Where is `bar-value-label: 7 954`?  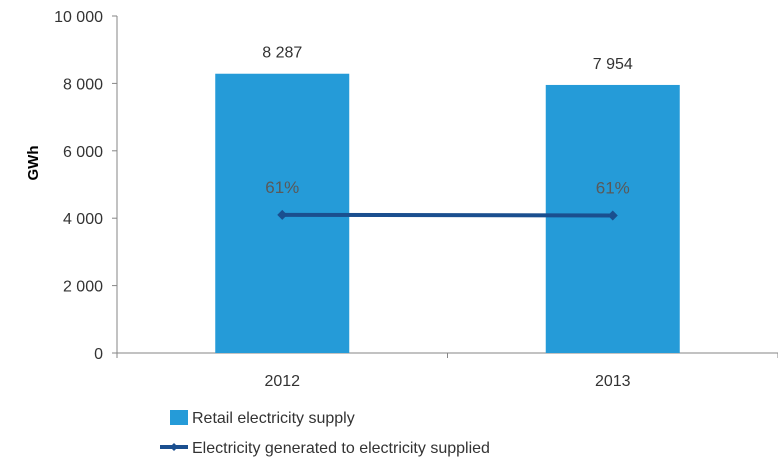
bar-value-label: 7 954 is located at coordinates (613, 64).